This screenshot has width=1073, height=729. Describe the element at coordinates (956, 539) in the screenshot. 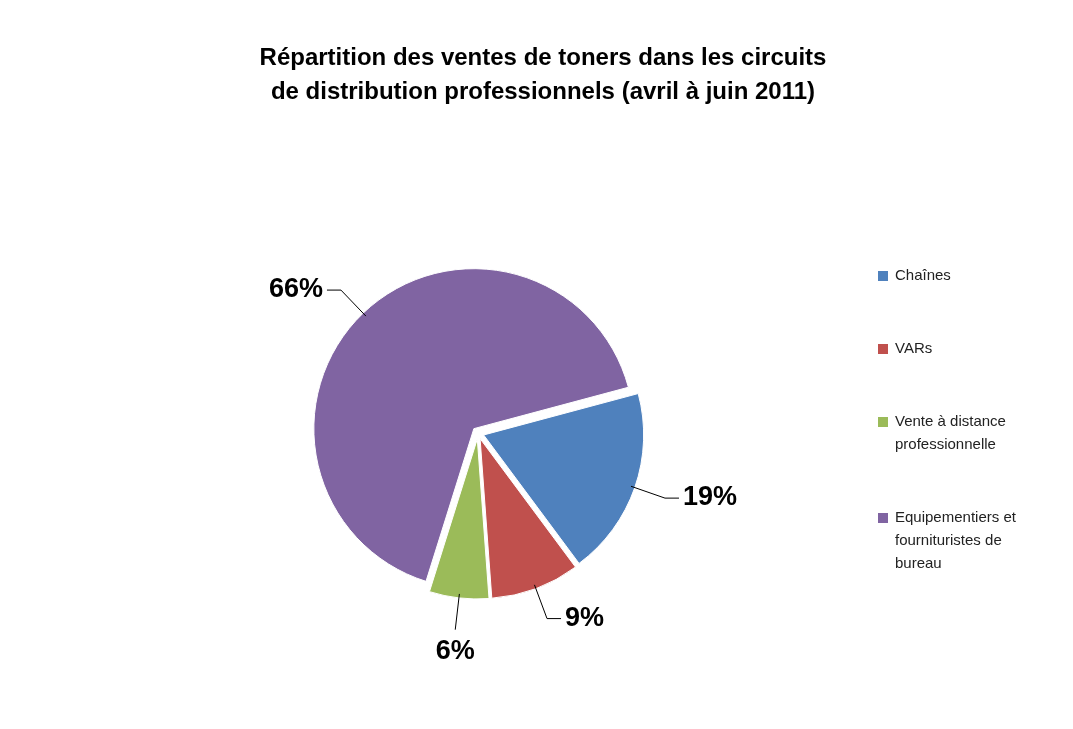

I see `legend-label: Equipementiers et fournituristes de bureau` at that location.